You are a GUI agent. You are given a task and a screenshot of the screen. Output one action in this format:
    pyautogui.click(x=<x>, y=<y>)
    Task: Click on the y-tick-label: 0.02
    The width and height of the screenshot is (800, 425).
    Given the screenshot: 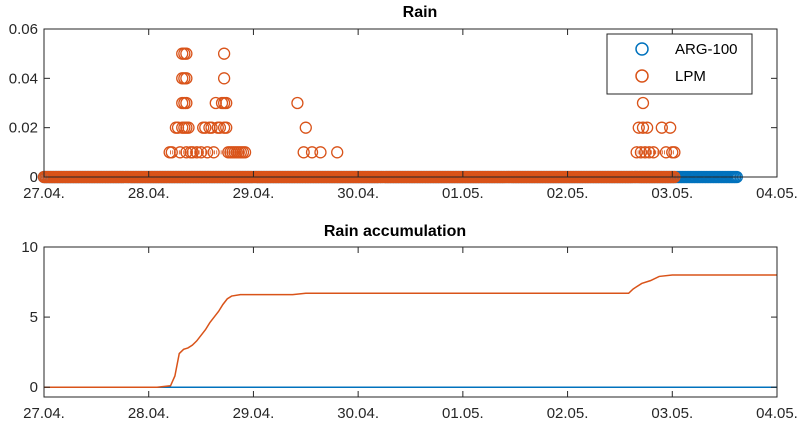 What is the action you would take?
    pyautogui.click(x=23, y=128)
    